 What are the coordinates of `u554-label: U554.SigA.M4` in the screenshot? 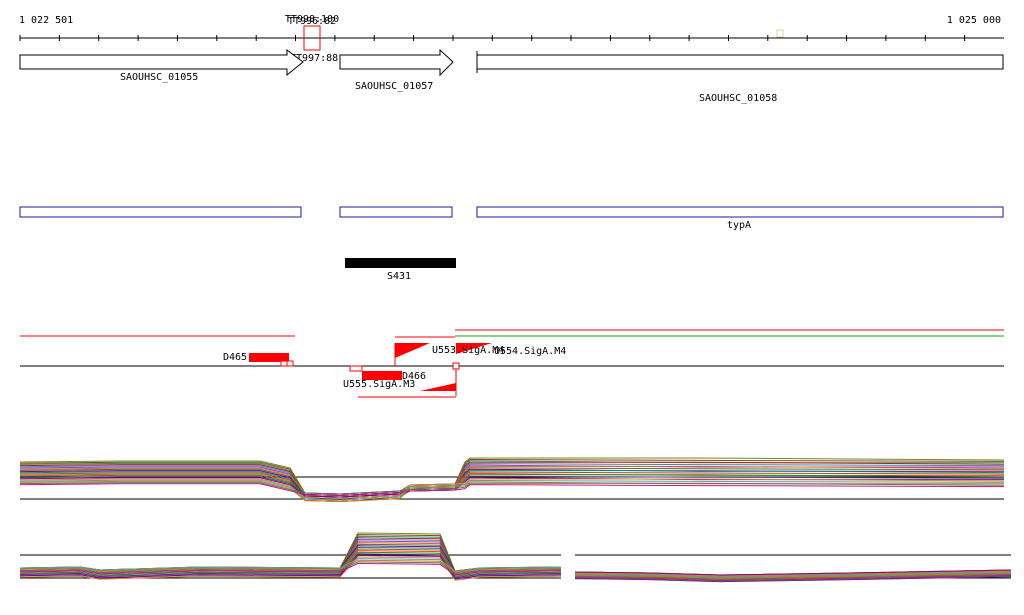 It's located at (530, 351).